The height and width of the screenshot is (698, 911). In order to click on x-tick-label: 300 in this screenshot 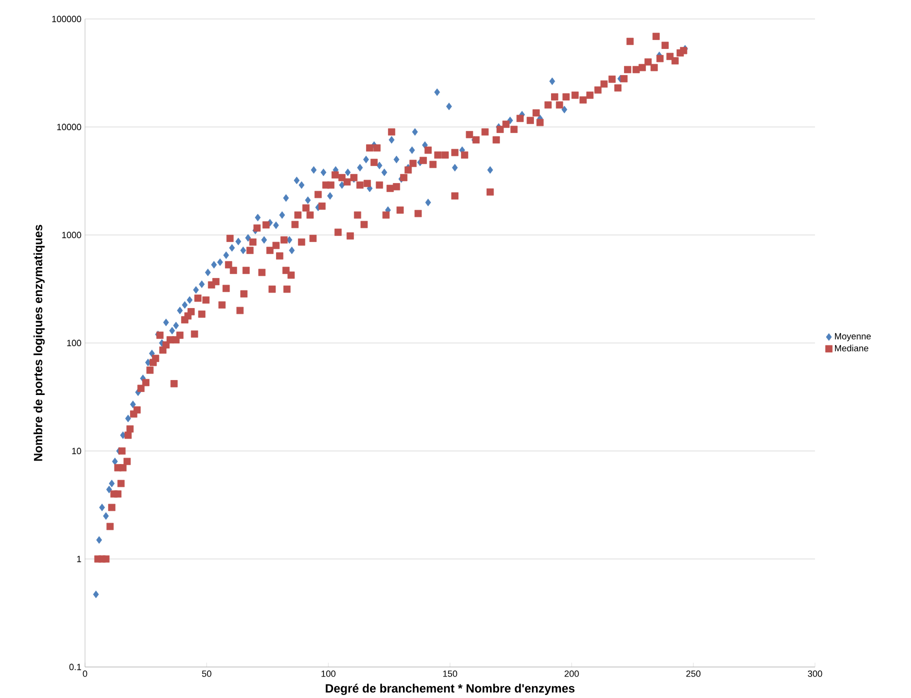, I will do `click(815, 673)`.